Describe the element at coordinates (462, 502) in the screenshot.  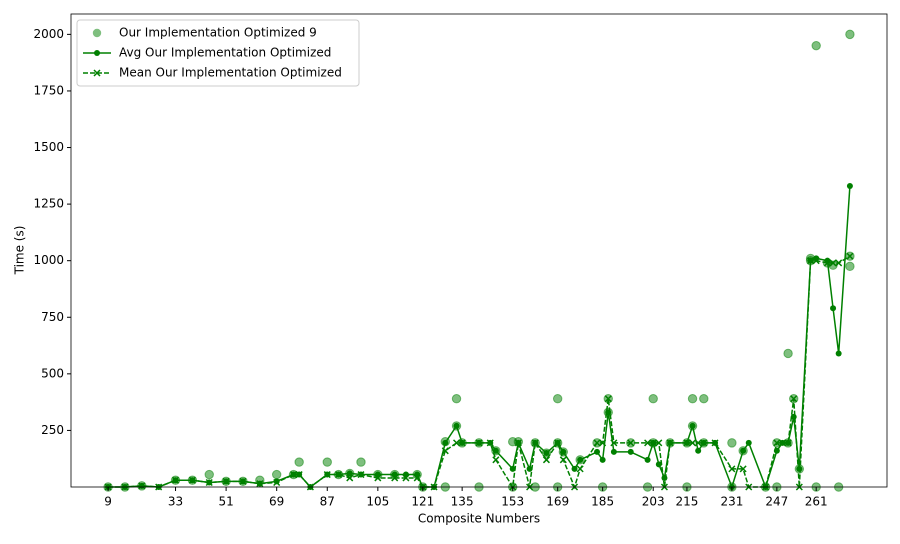
I see `x-tick-label: 135` at that location.